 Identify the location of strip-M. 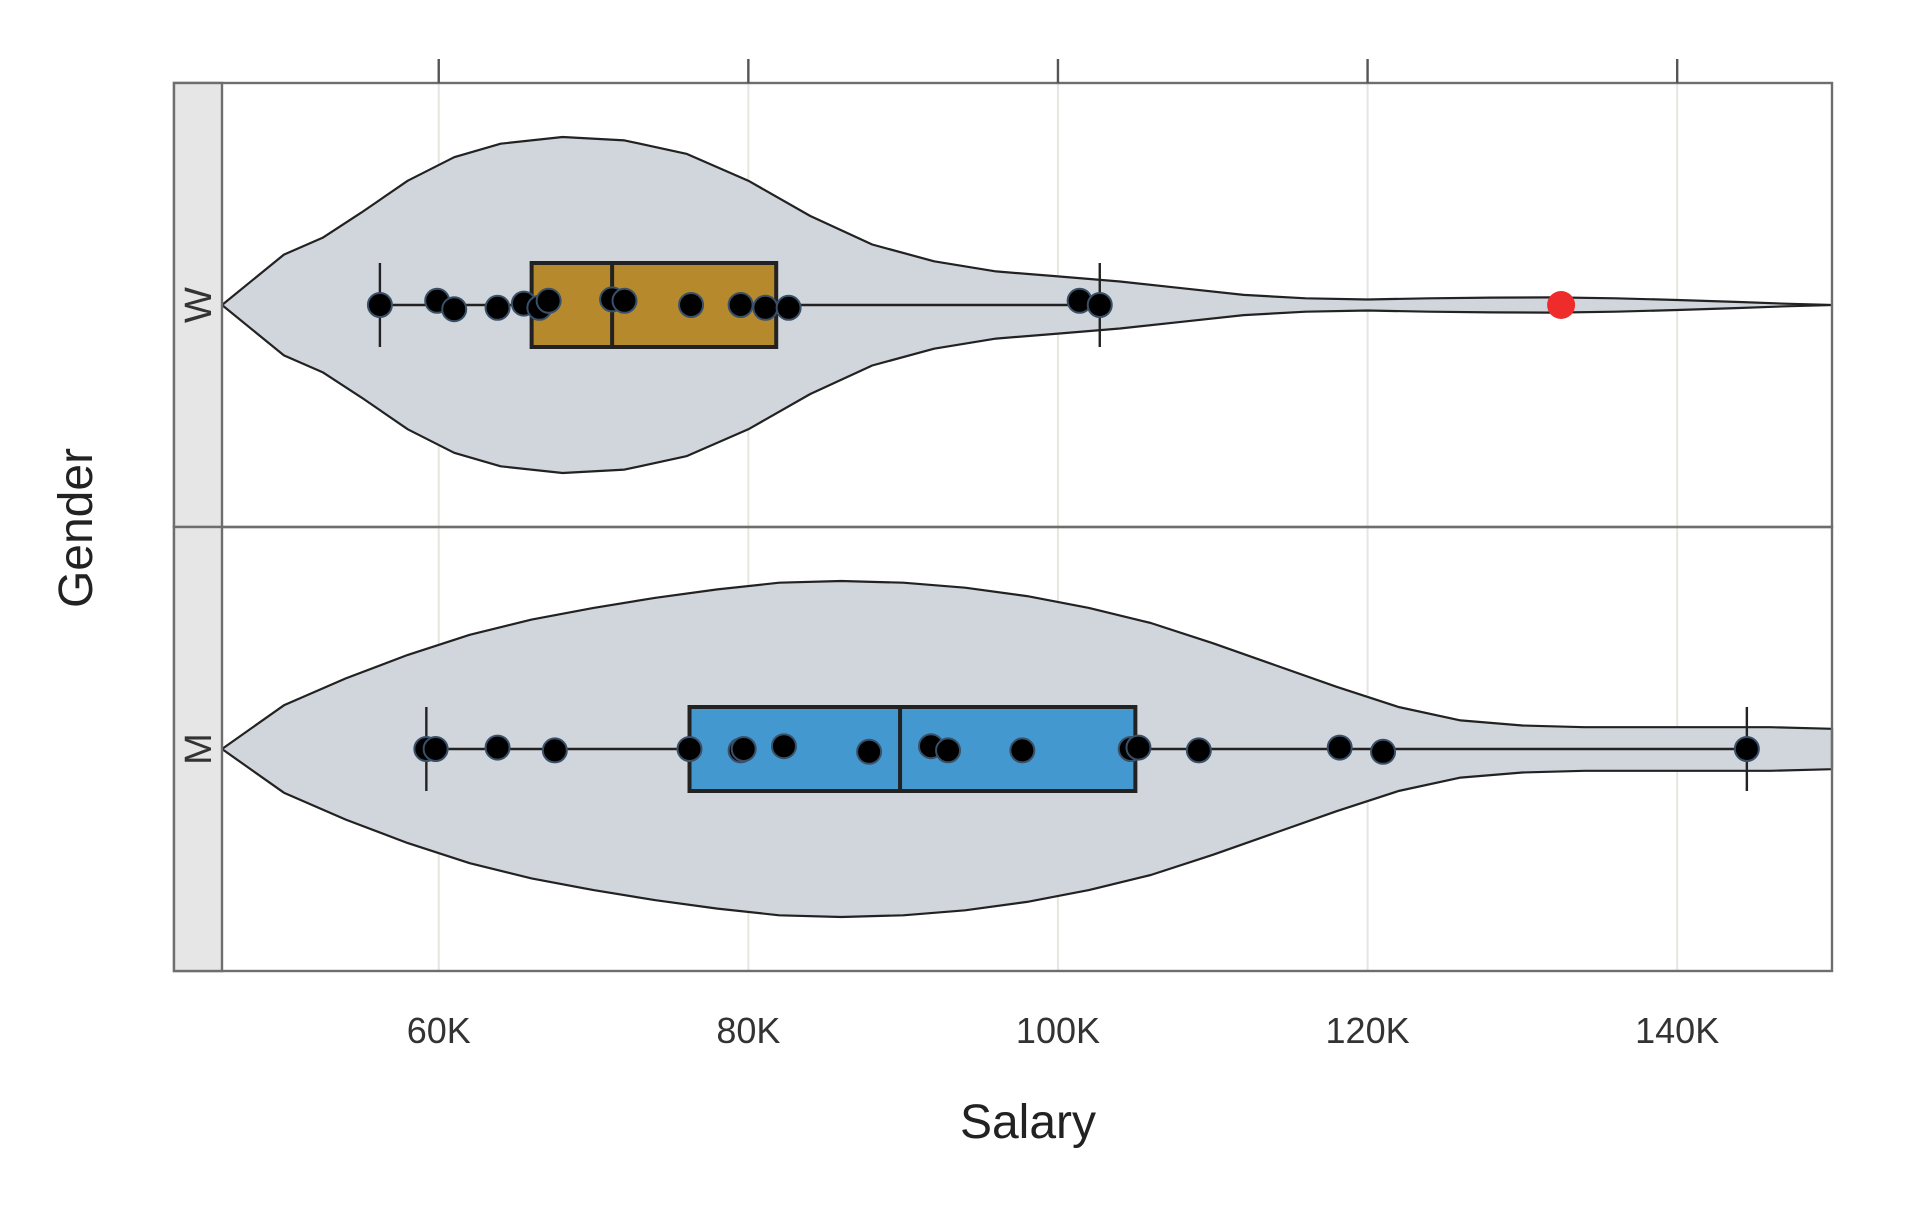
(198, 749).